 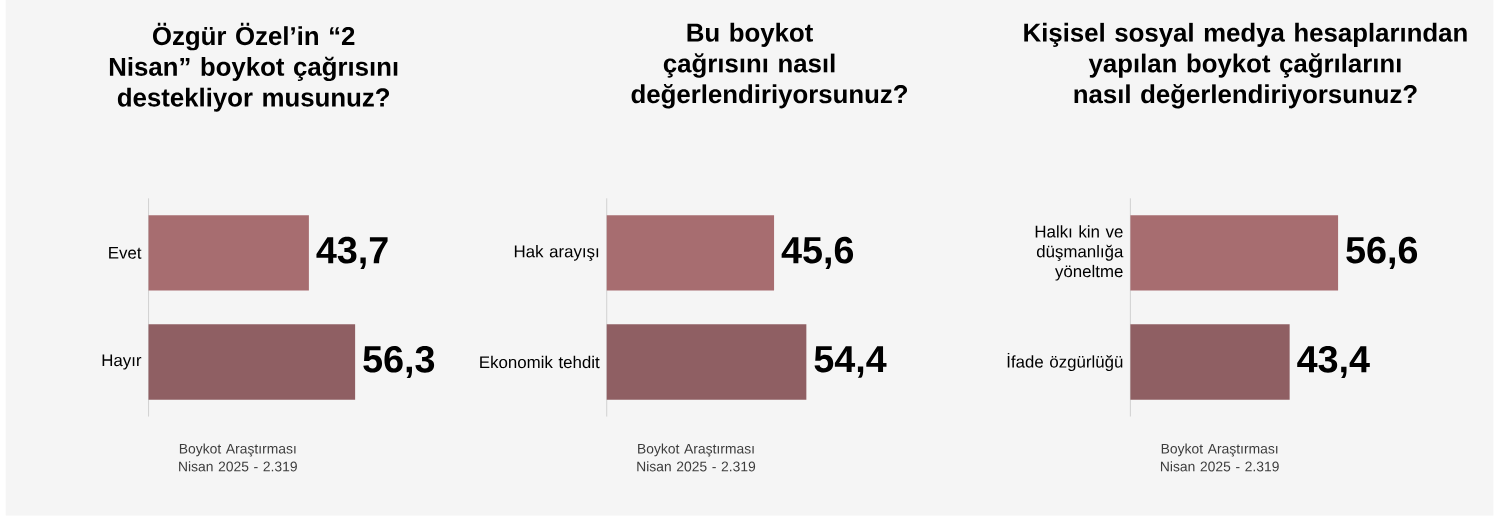 What do you see at coordinates (1333, 362) in the screenshot?
I see `data-label: 43,4` at bounding box center [1333, 362].